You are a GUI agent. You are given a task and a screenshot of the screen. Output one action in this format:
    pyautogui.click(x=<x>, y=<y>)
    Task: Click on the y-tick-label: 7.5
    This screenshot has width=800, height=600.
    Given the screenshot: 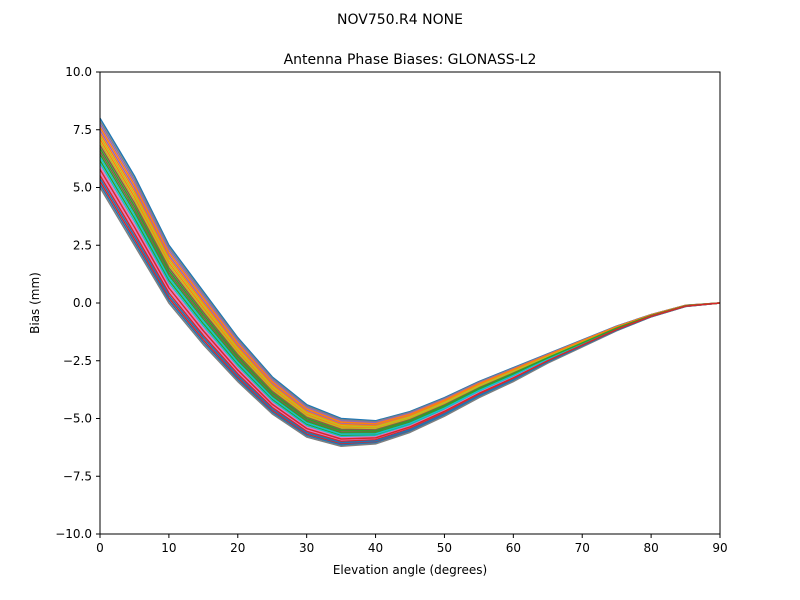 What is the action you would take?
    pyautogui.click(x=82, y=130)
    